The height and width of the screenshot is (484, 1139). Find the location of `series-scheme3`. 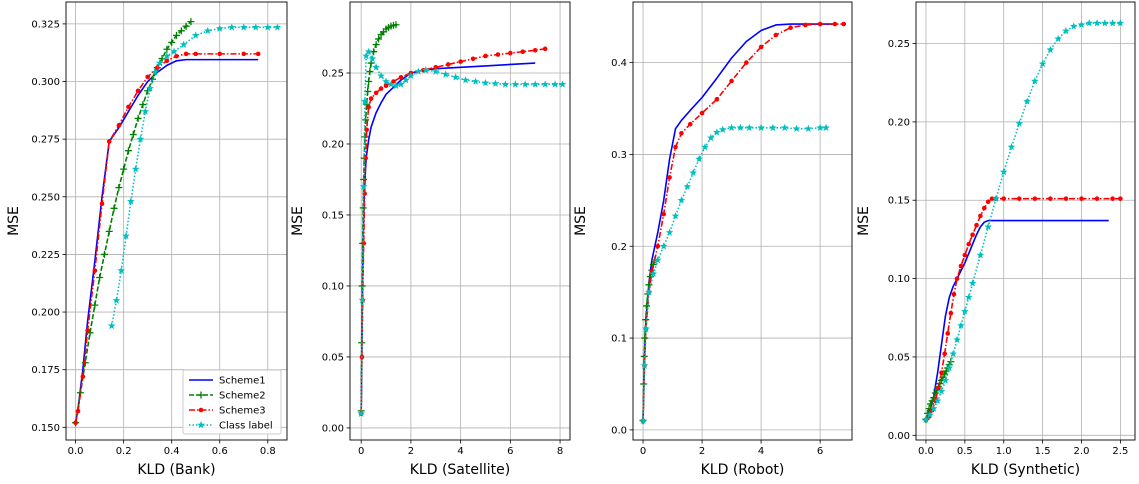

series-scheme3 is located at coordinates (167, 238).